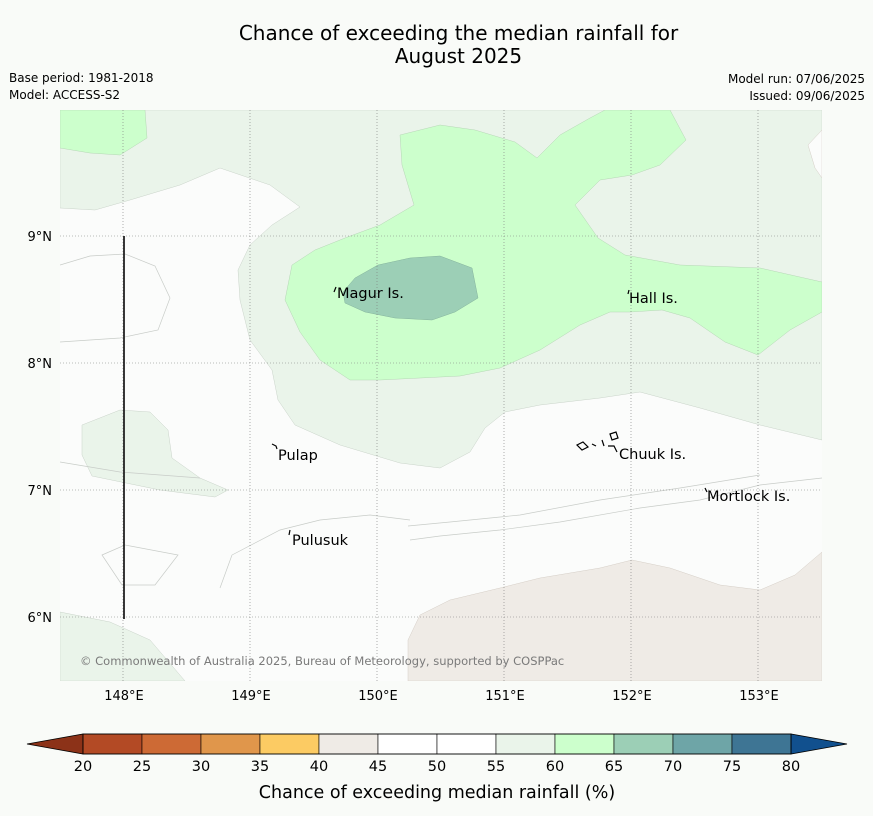 Image resolution: width=873 pixels, height=816 pixels. What do you see at coordinates (124, 696) in the screenshot?
I see `lon-tick-148: 148°E` at bounding box center [124, 696].